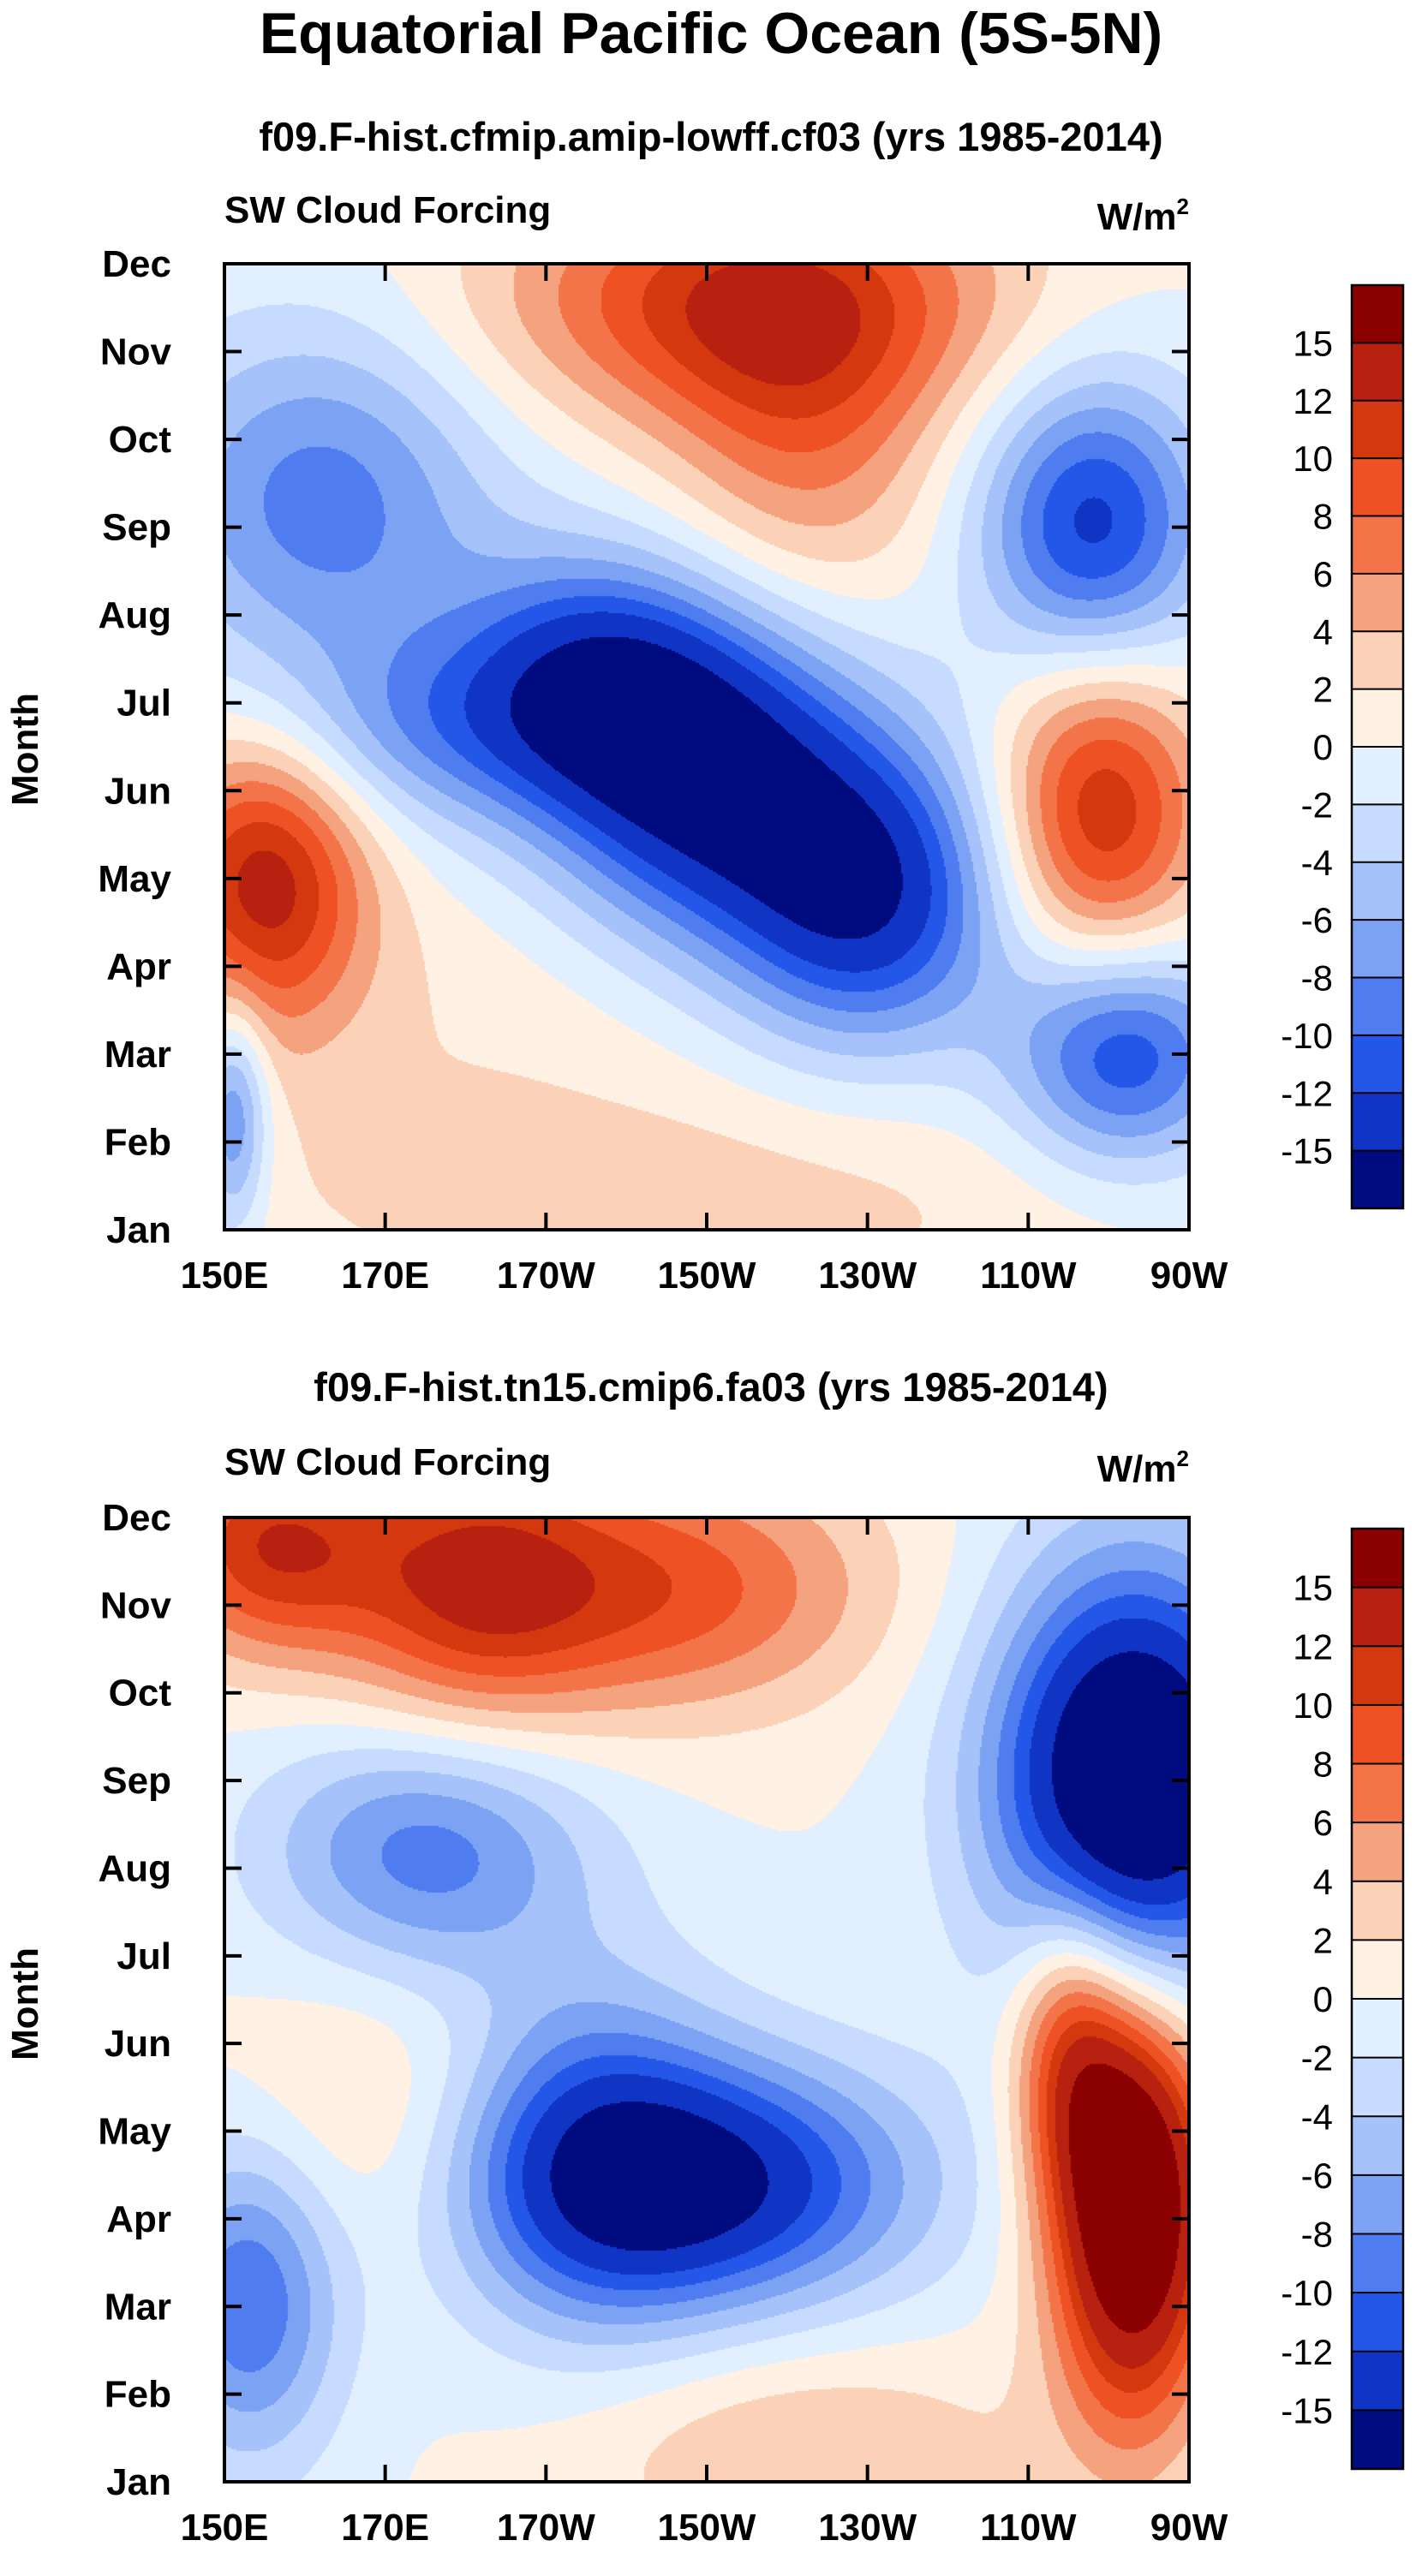  I want to click on panel-1-variable-label: SW Cloud Forcing, so click(388, 210).